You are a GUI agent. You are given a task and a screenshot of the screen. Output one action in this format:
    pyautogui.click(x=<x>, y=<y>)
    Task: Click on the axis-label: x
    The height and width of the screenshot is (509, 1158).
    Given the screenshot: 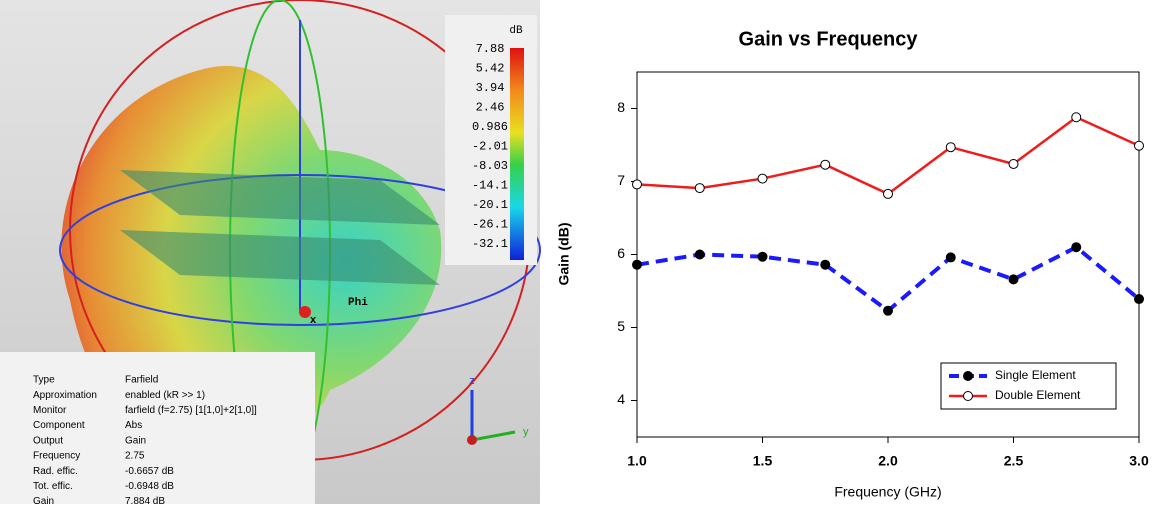 What is the action you would take?
    pyautogui.click(x=313, y=320)
    